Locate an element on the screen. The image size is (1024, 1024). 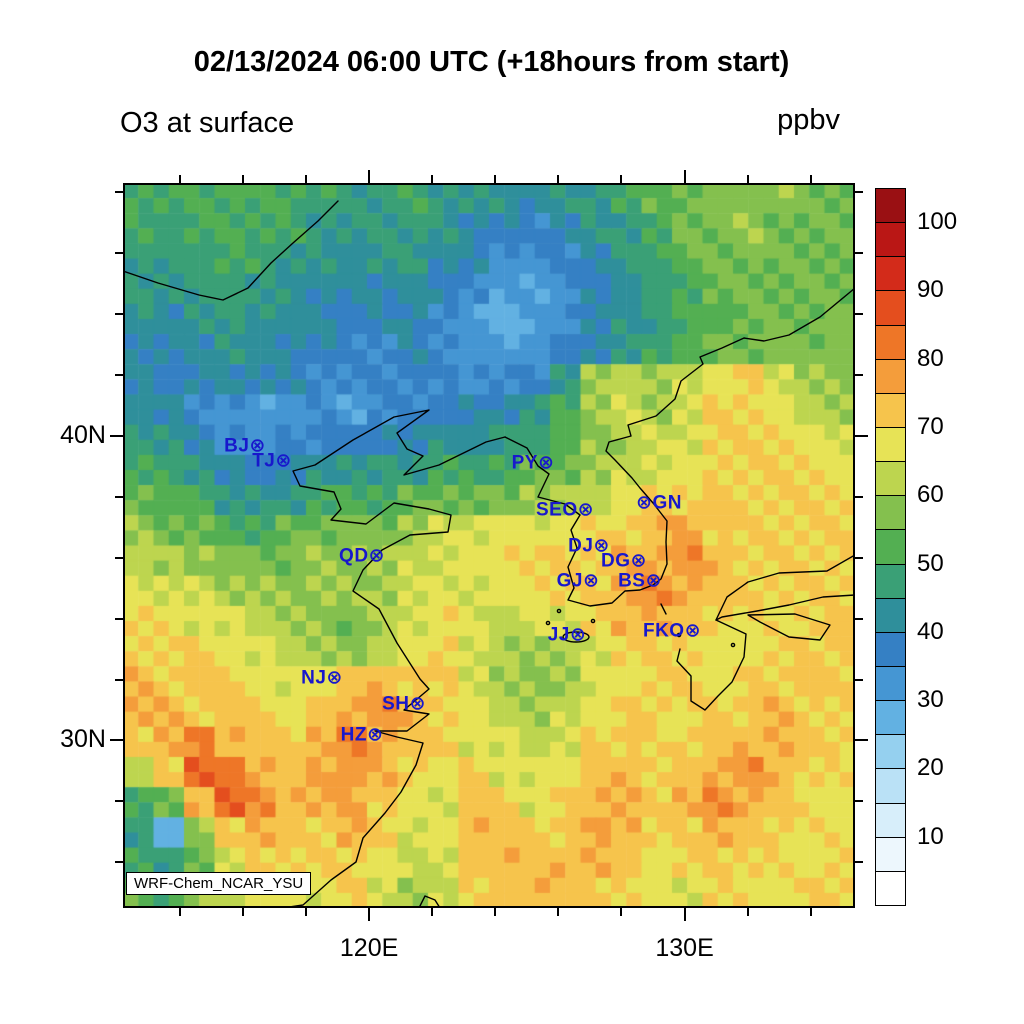
colorbar-label: 30 is located at coordinates (930, 700).